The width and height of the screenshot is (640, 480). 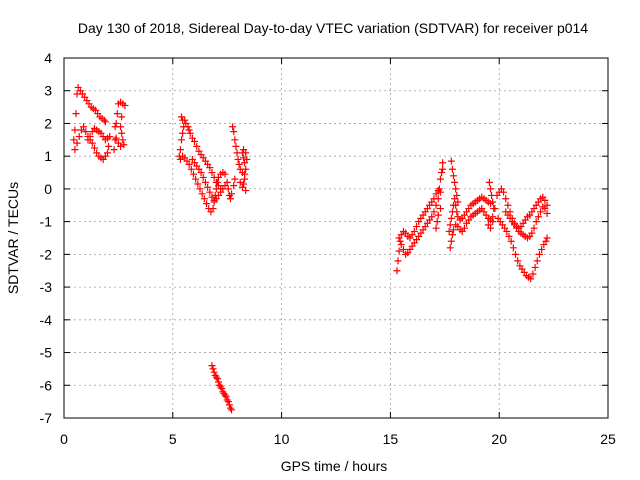 I want to click on series-pass-3b, so click(x=421, y=208).